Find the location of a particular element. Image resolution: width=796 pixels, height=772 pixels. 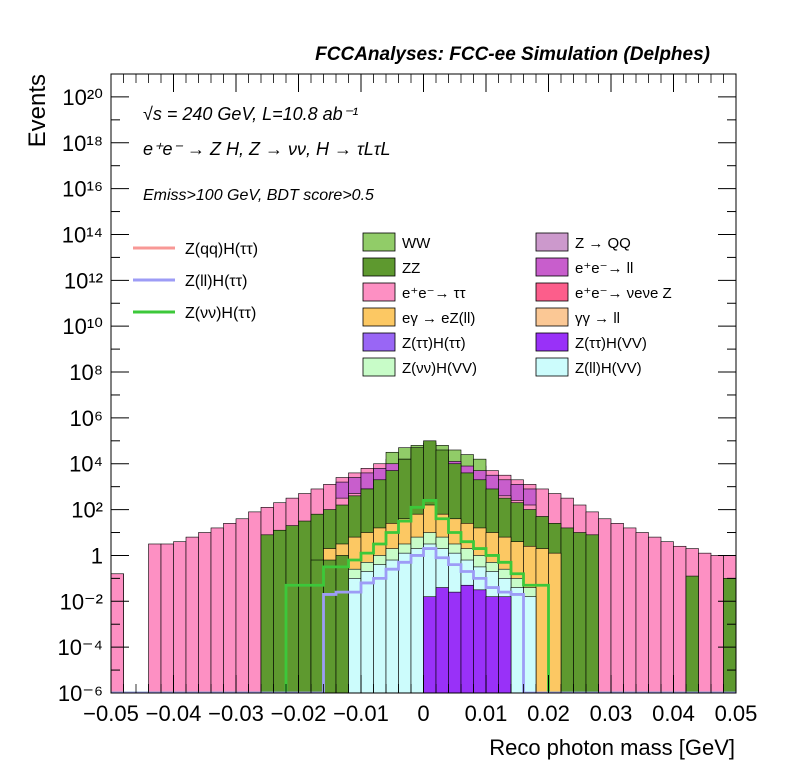

y-tick-label: 10¹⁶ is located at coordinates (82, 189).